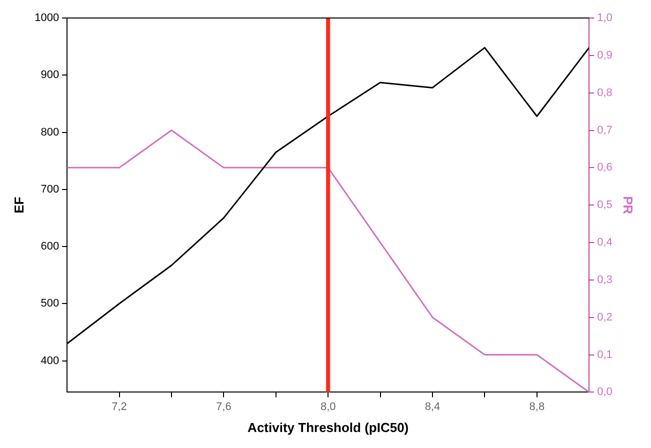 This screenshot has width=651, height=448. I want to click on y-tick-label: 400, so click(50, 360).